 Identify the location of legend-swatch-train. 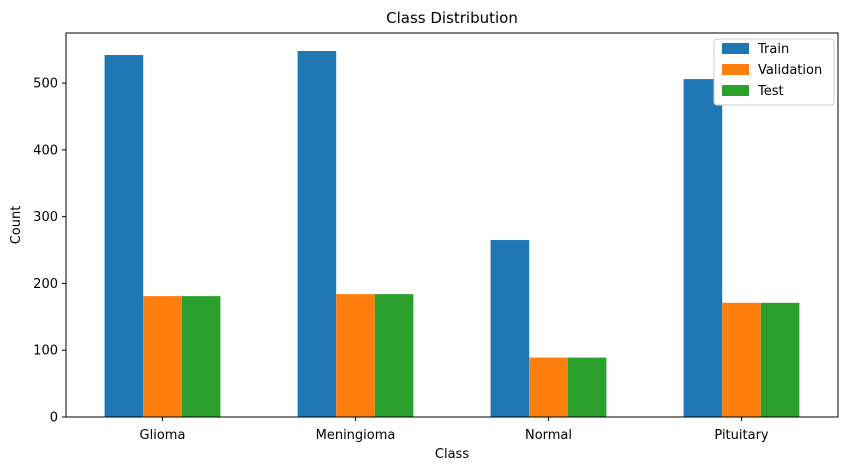
(735, 48).